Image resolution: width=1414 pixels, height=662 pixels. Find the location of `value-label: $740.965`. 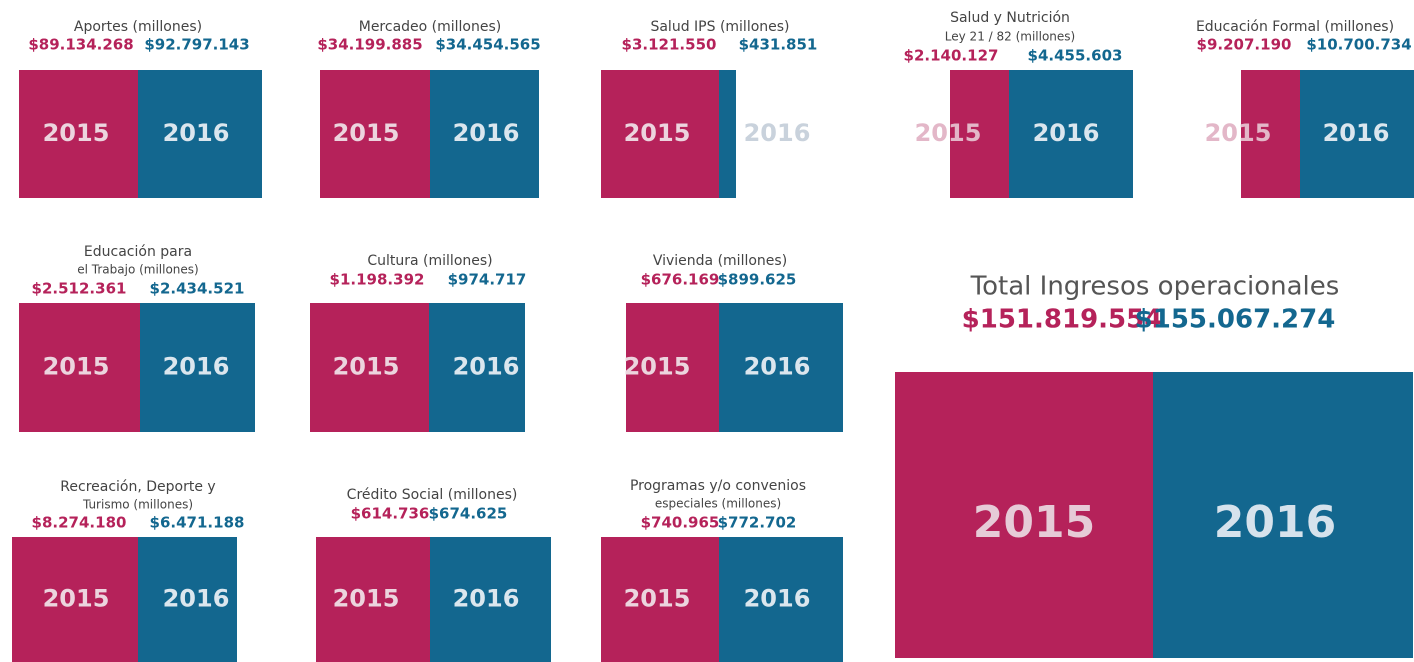

value-label: $740.965 is located at coordinates (680, 523).